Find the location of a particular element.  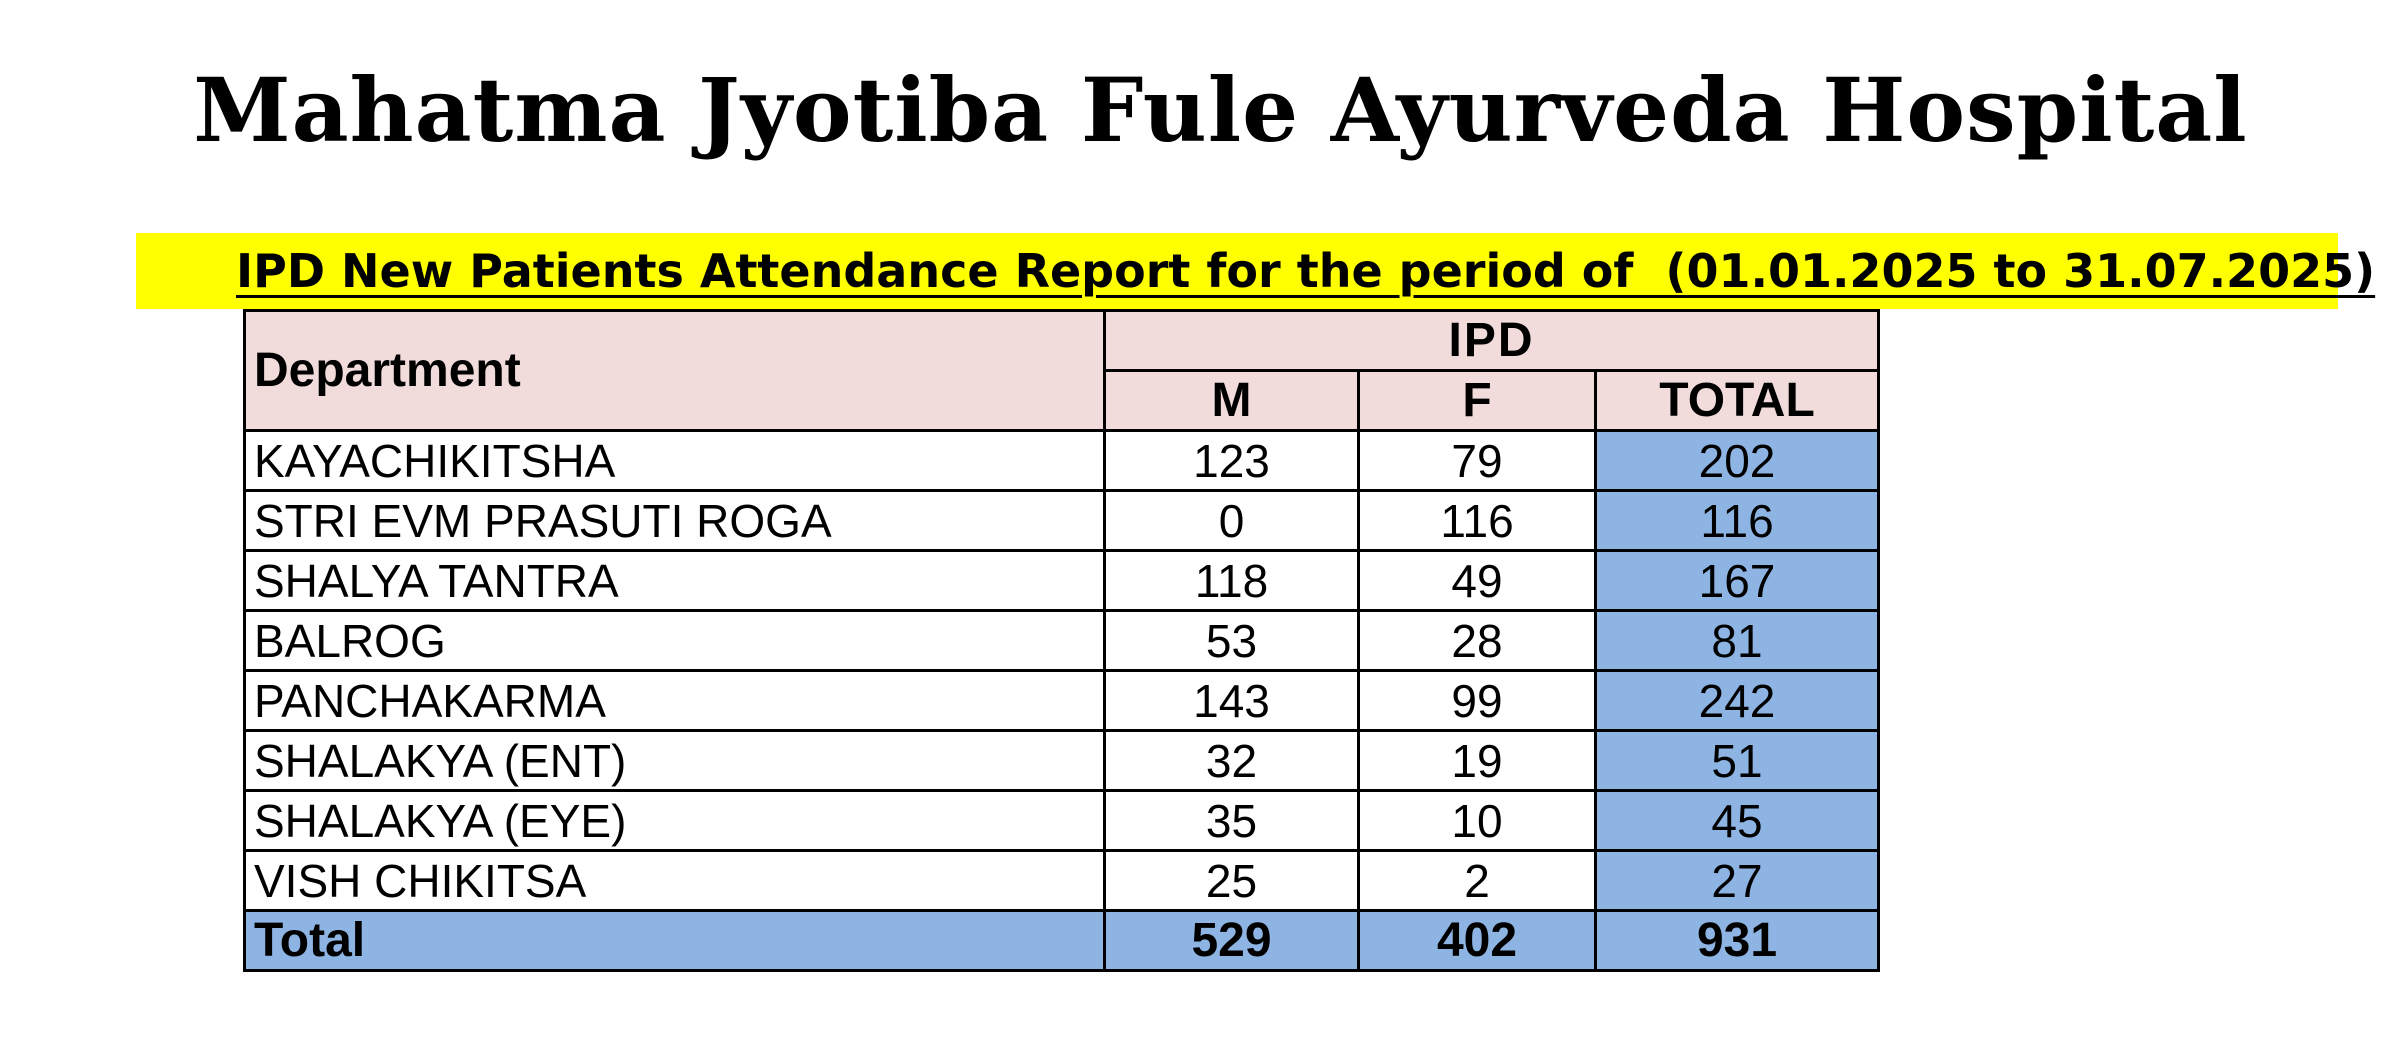

ipd-group-header: IPD is located at coordinates (1491, 340).